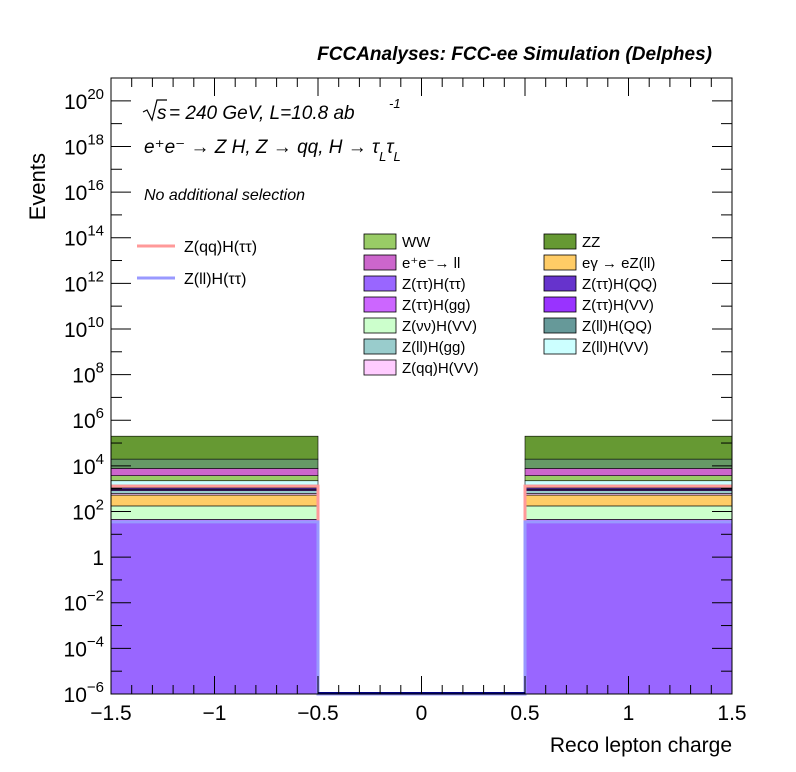  What do you see at coordinates (84, 693) in the screenshot?
I see `y-tick-label: 10⁻⁶` at bounding box center [84, 693].